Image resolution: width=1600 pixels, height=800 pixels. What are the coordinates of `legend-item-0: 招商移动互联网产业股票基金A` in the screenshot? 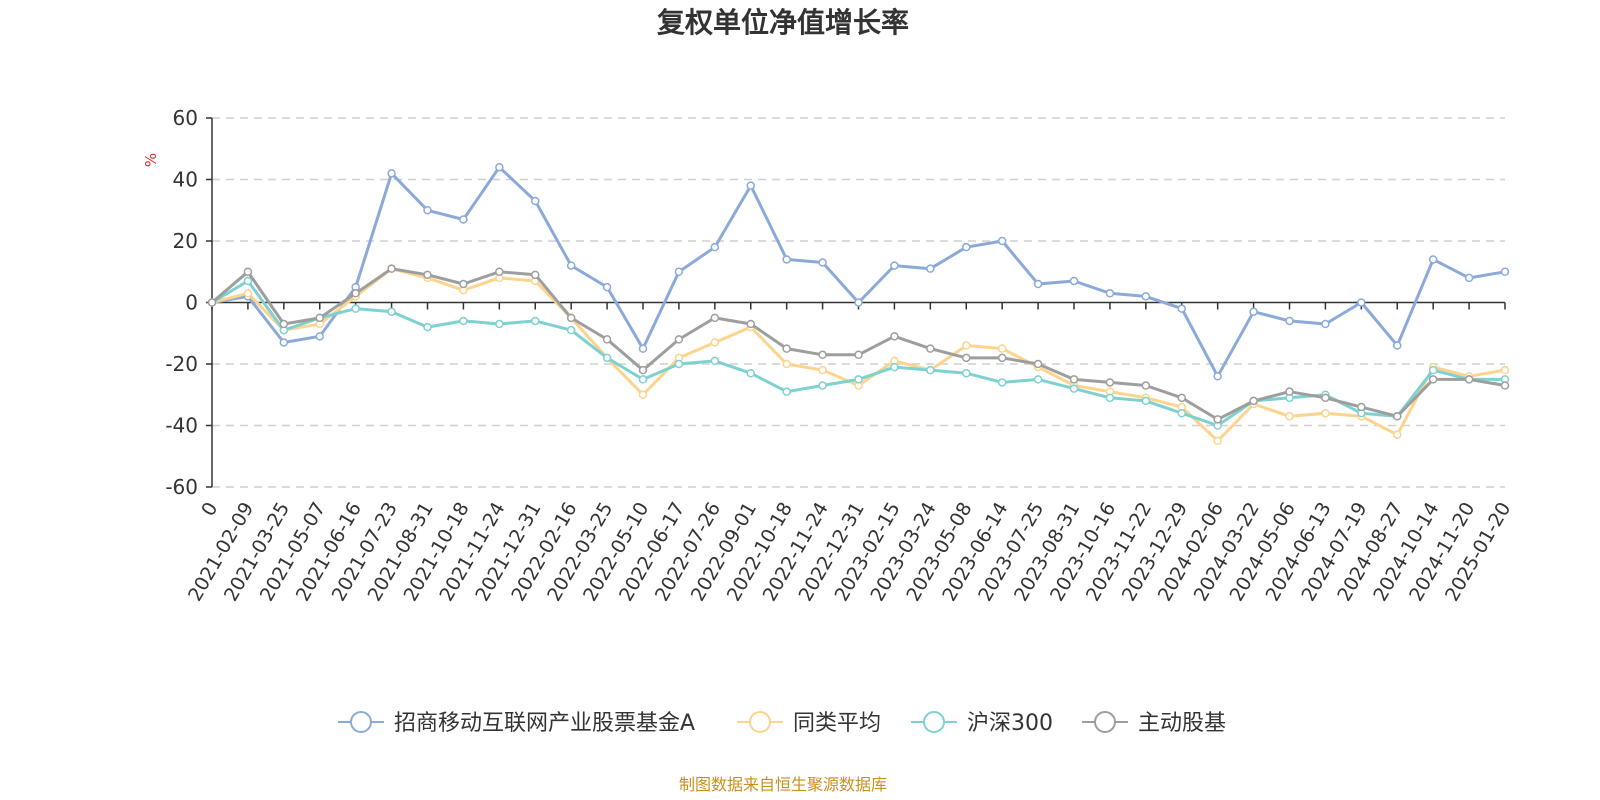 It's located at (516, 723).